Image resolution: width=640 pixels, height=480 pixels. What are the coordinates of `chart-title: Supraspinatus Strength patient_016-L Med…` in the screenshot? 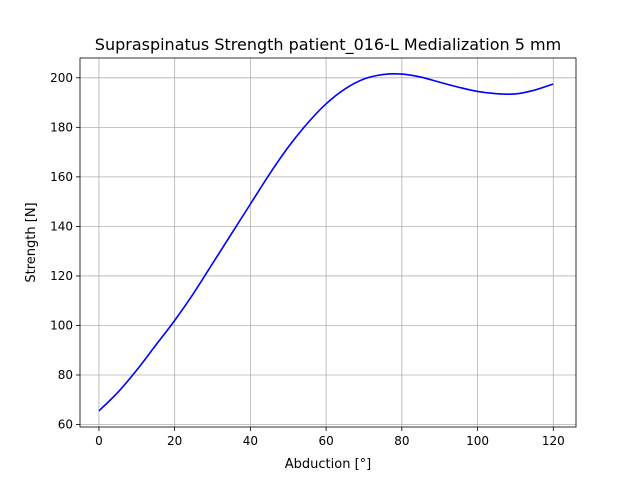 It's located at (328, 45).